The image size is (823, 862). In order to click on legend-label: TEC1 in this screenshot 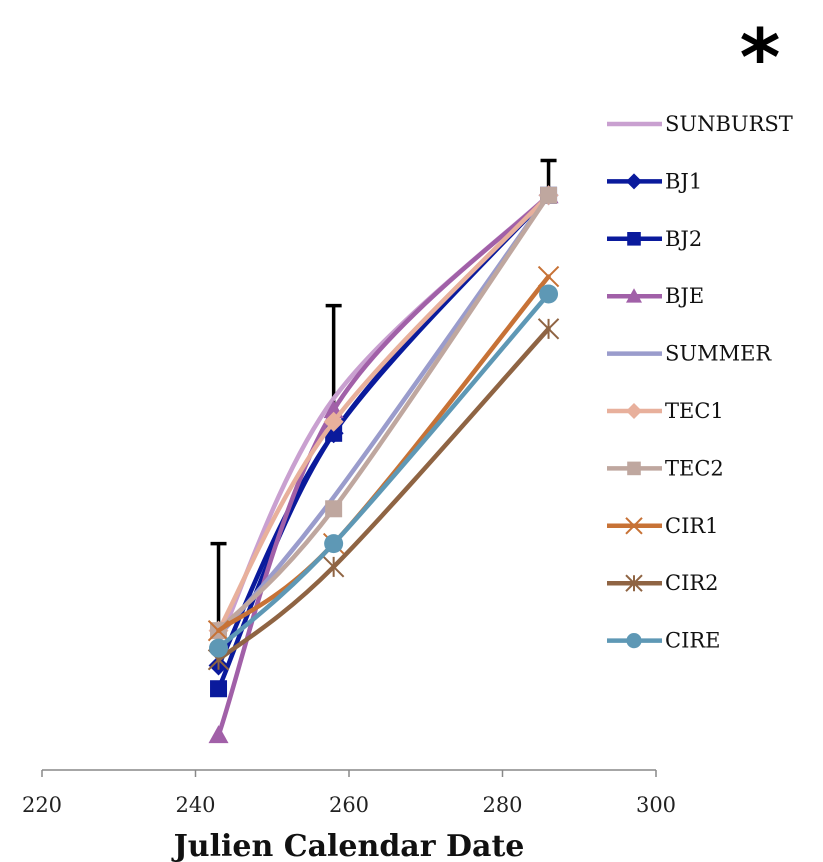, I will do `click(694, 411)`.